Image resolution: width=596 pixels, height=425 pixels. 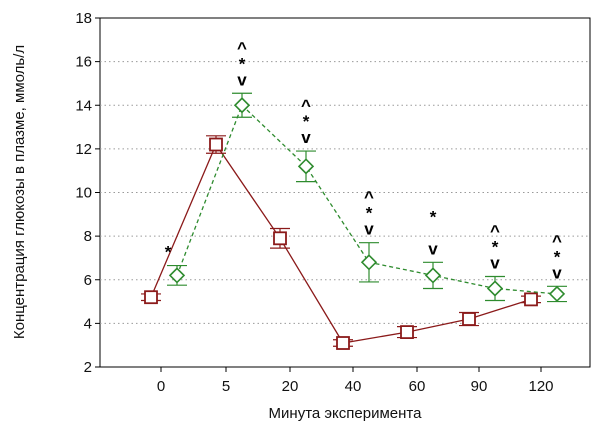 What do you see at coordinates (83, 105) in the screenshot?
I see `y-tick-label: 14` at bounding box center [83, 105].